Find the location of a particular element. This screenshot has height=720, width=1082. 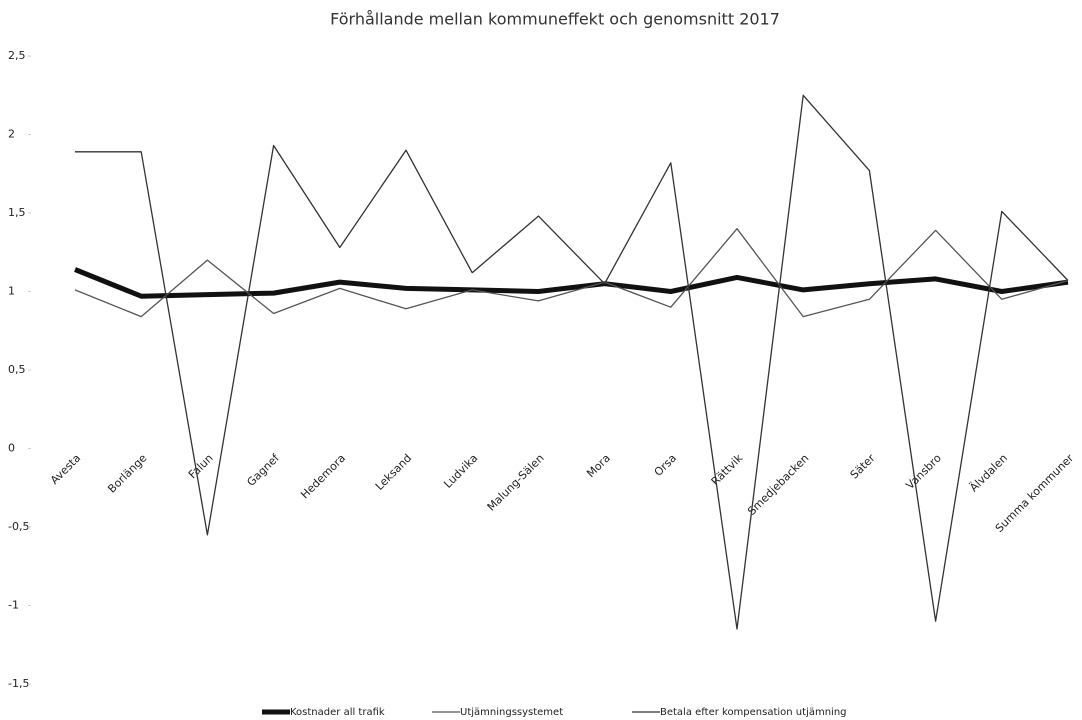

y-tick-label: 0,5 is located at coordinates (17, 369).